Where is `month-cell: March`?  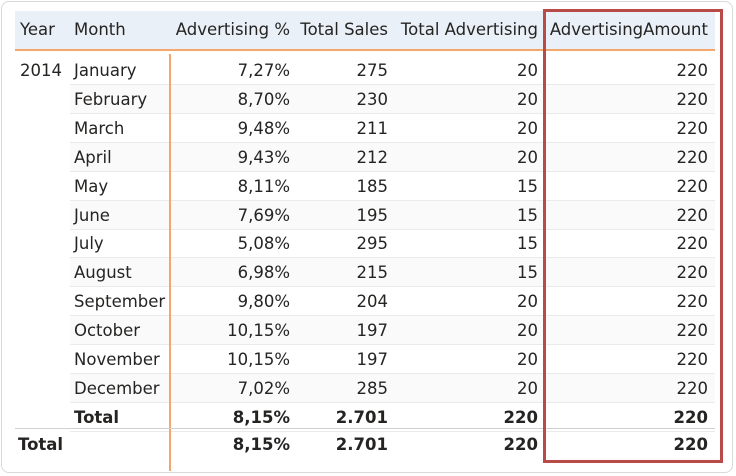 month-cell: March is located at coordinates (99, 128).